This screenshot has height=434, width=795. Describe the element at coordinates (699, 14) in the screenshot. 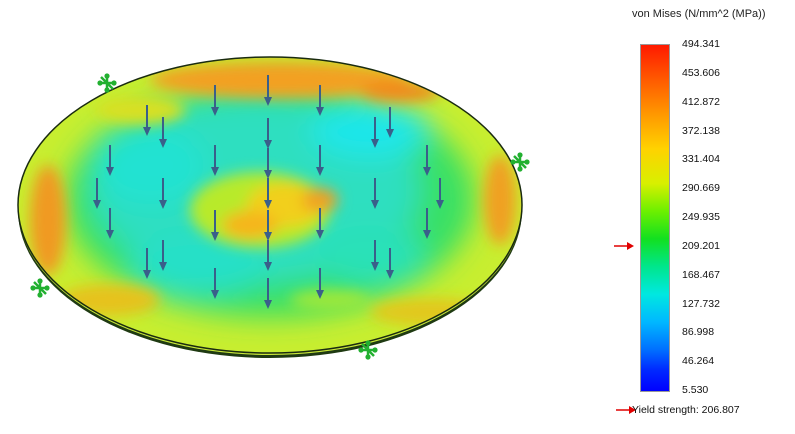

I see `legend-title: von Mises (N/mm^2 (MPa))` at that location.